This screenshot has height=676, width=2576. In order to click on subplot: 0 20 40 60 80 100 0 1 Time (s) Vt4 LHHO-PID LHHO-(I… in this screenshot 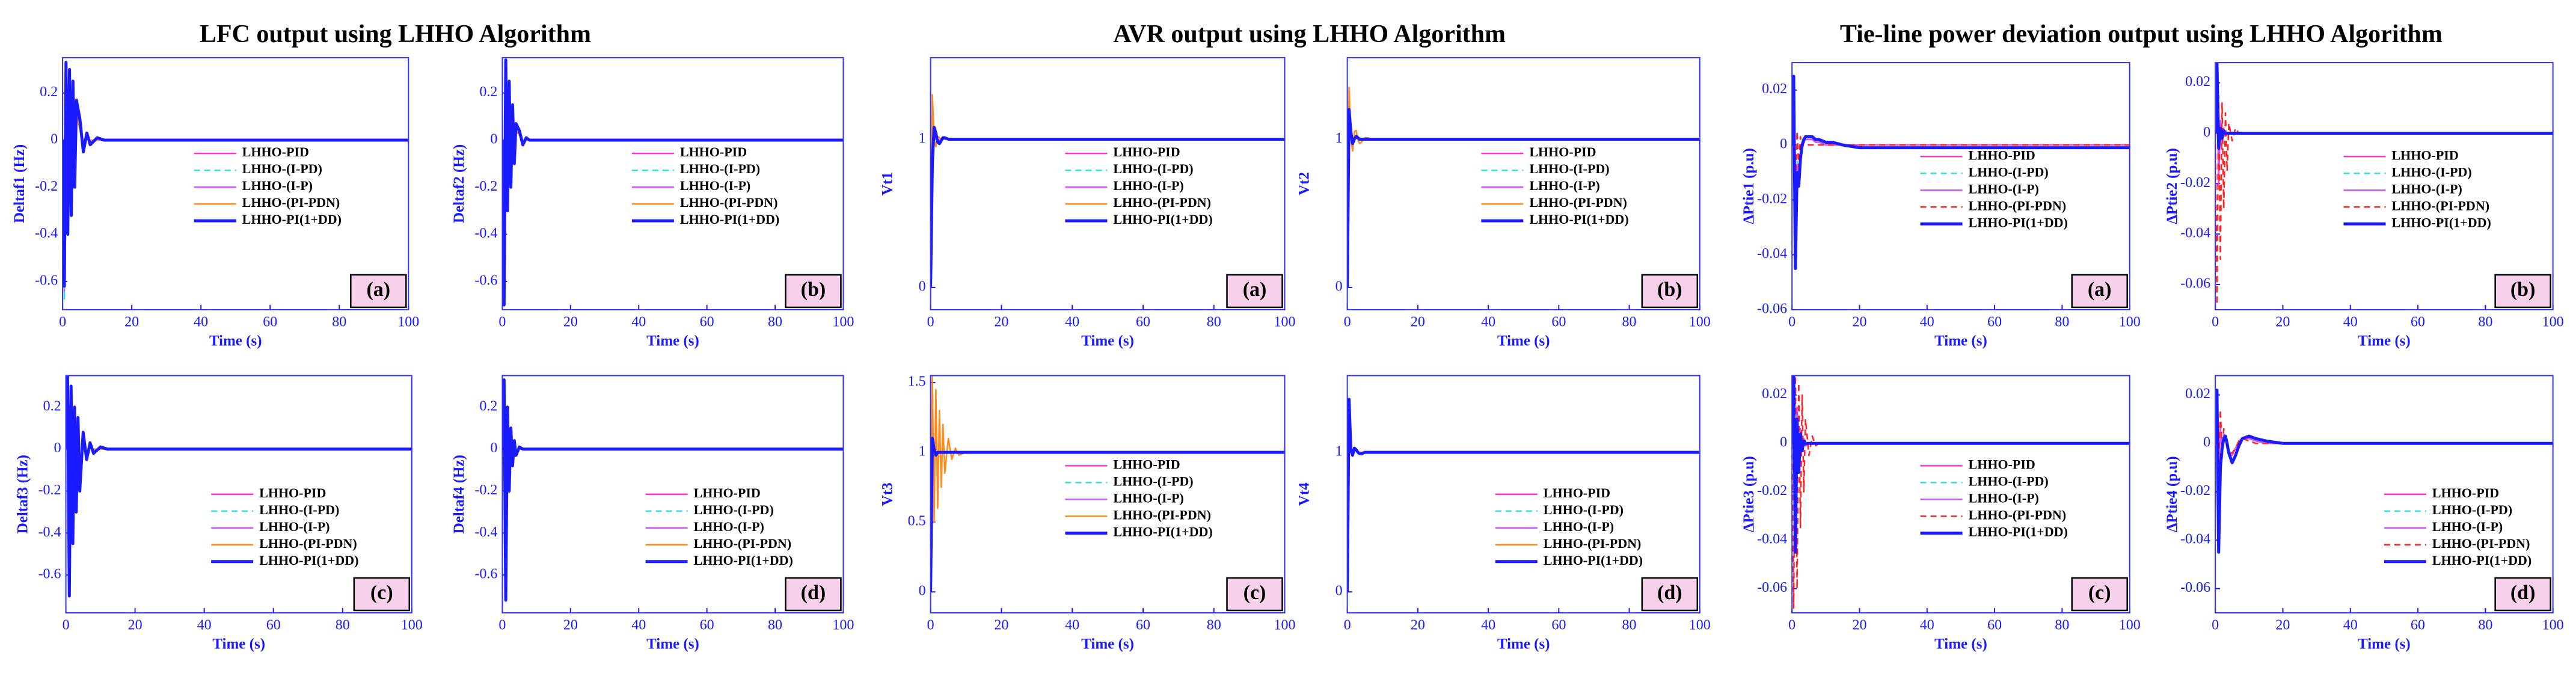, I will do `click(1503, 514)`.